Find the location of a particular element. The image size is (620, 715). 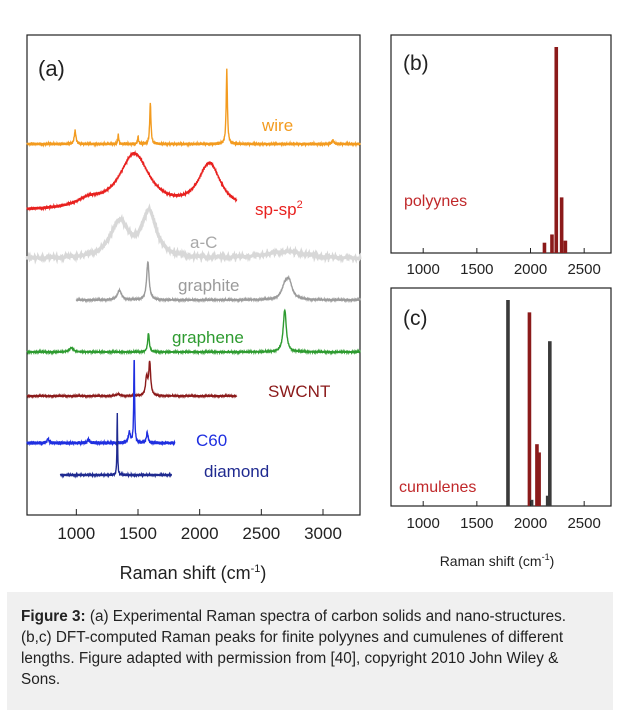

panel-b-bars is located at coordinates (555, 150).